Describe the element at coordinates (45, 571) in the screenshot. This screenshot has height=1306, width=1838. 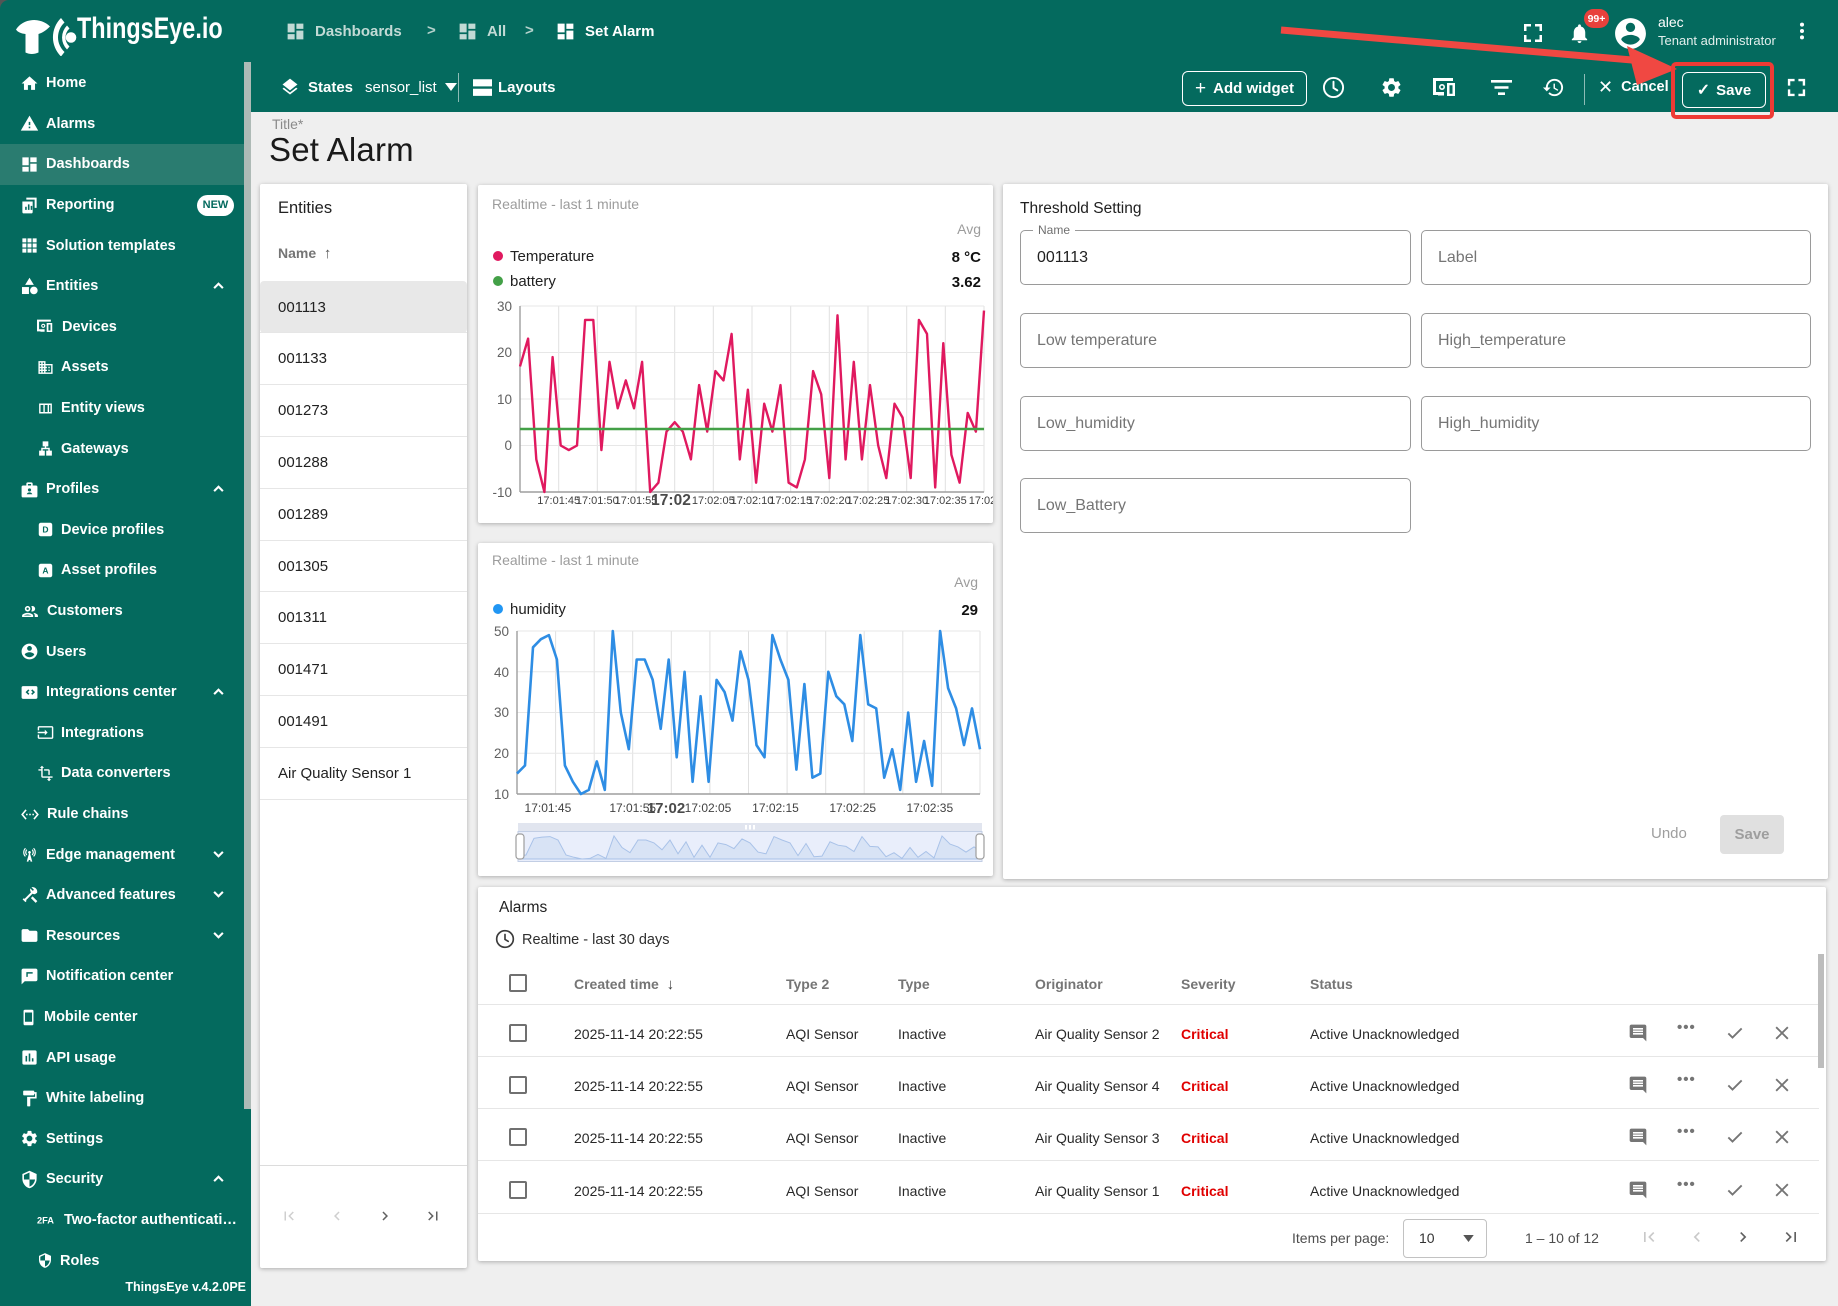
I see `svg-text: A` at that location.